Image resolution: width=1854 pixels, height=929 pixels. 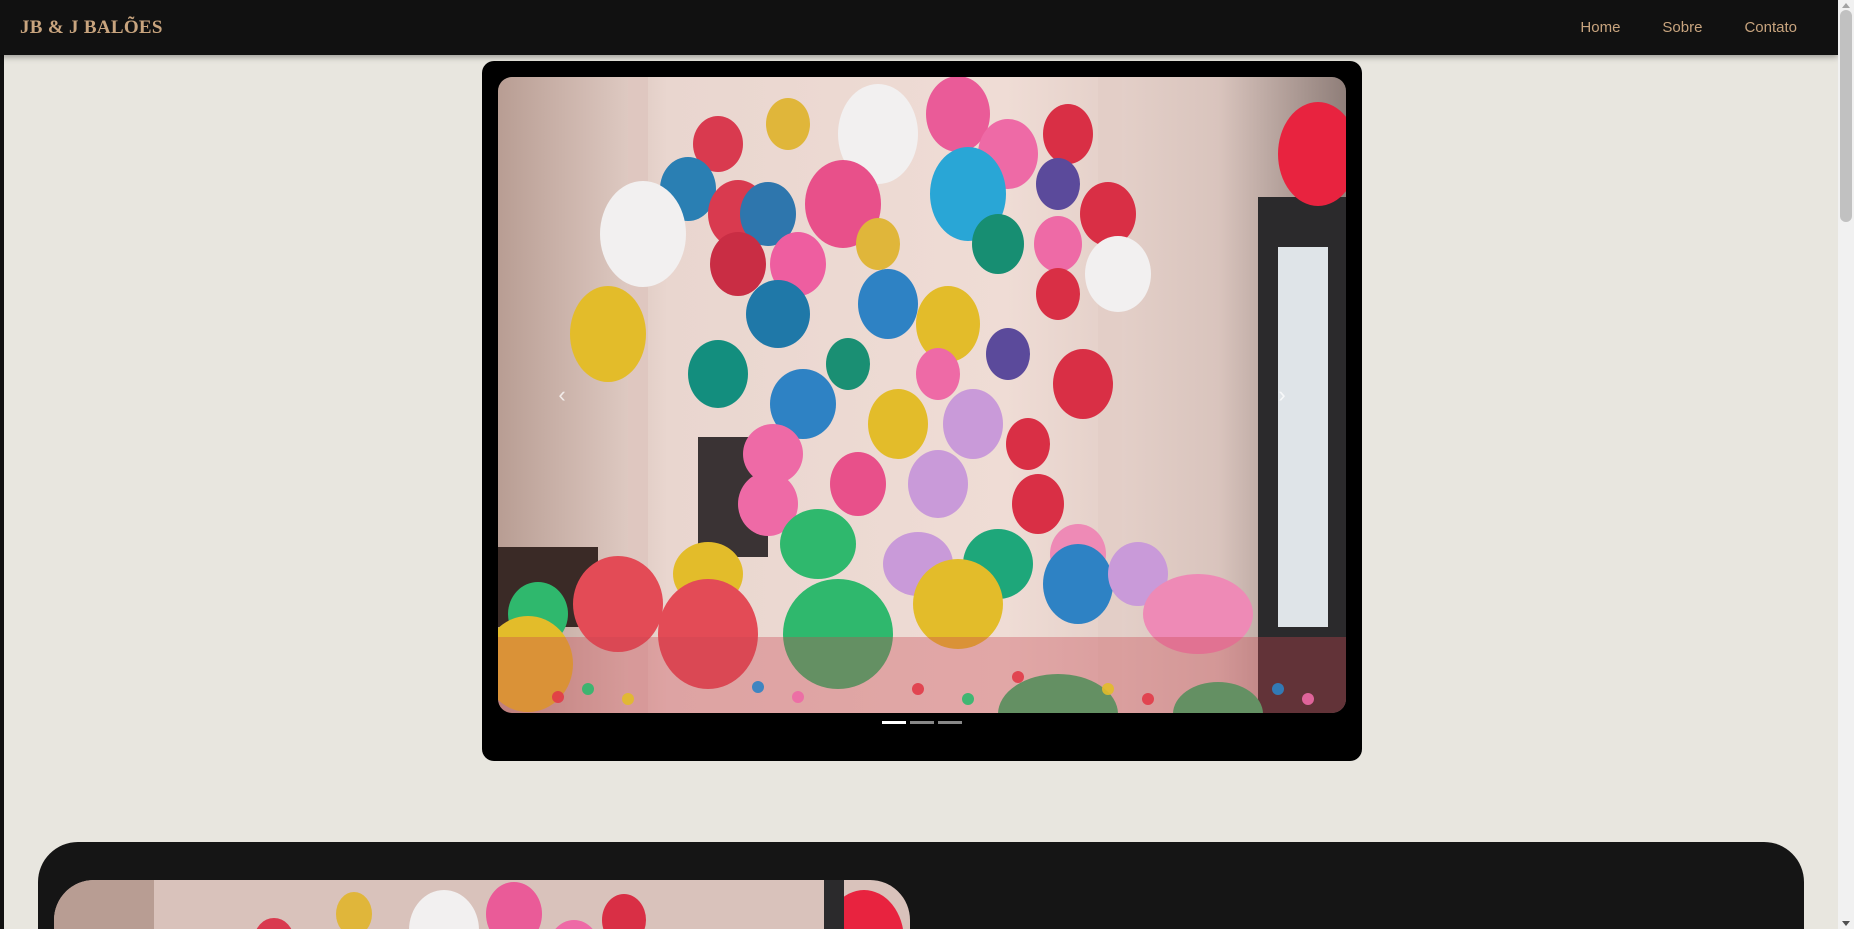 What do you see at coordinates (1770, 27) in the screenshot?
I see `nav-link-contato: Contato` at bounding box center [1770, 27].